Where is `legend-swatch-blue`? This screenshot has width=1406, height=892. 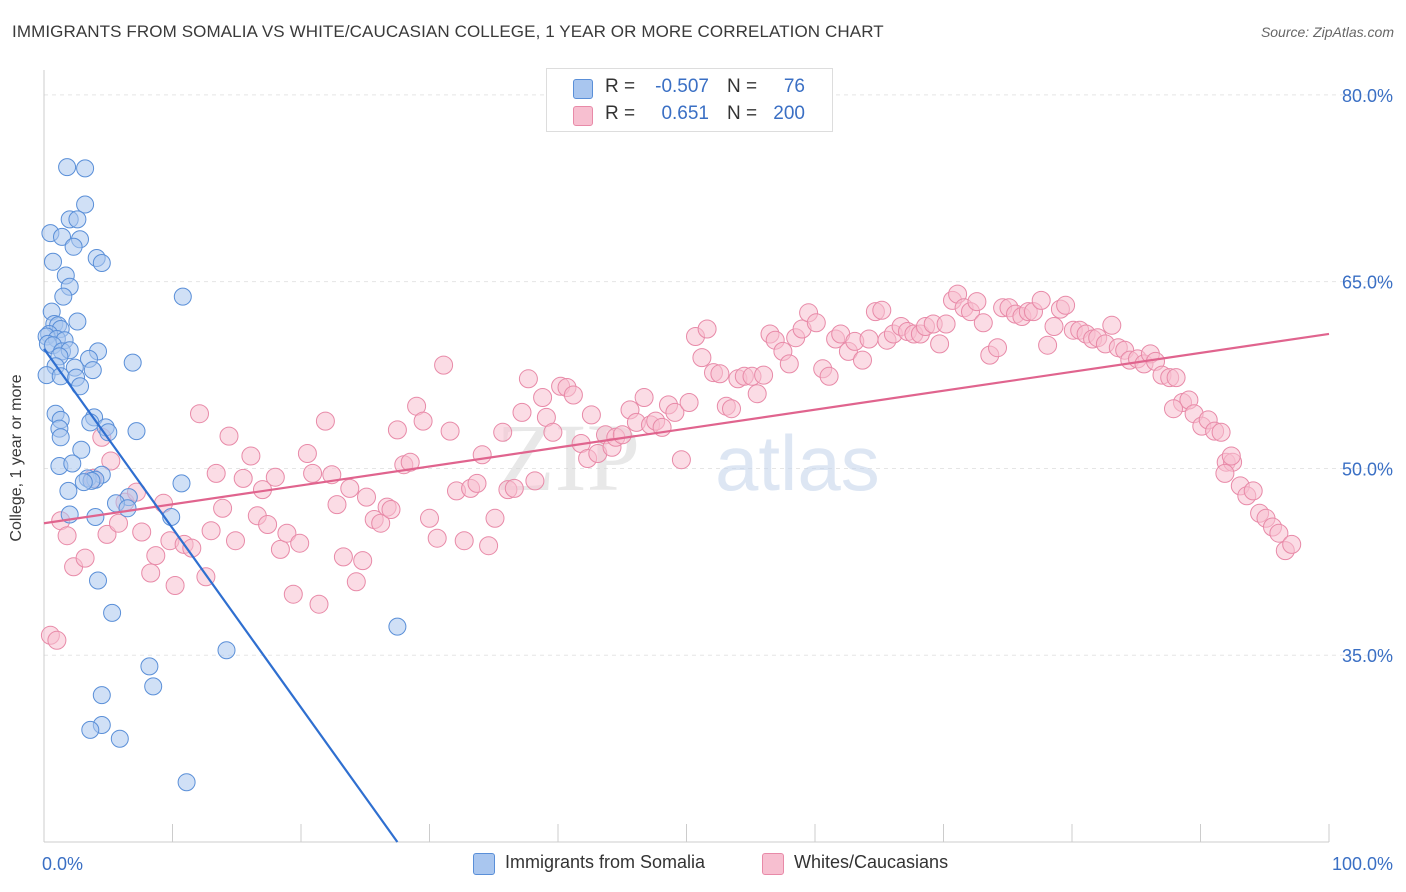 legend-swatch-blue is located at coordinates (583, 89).